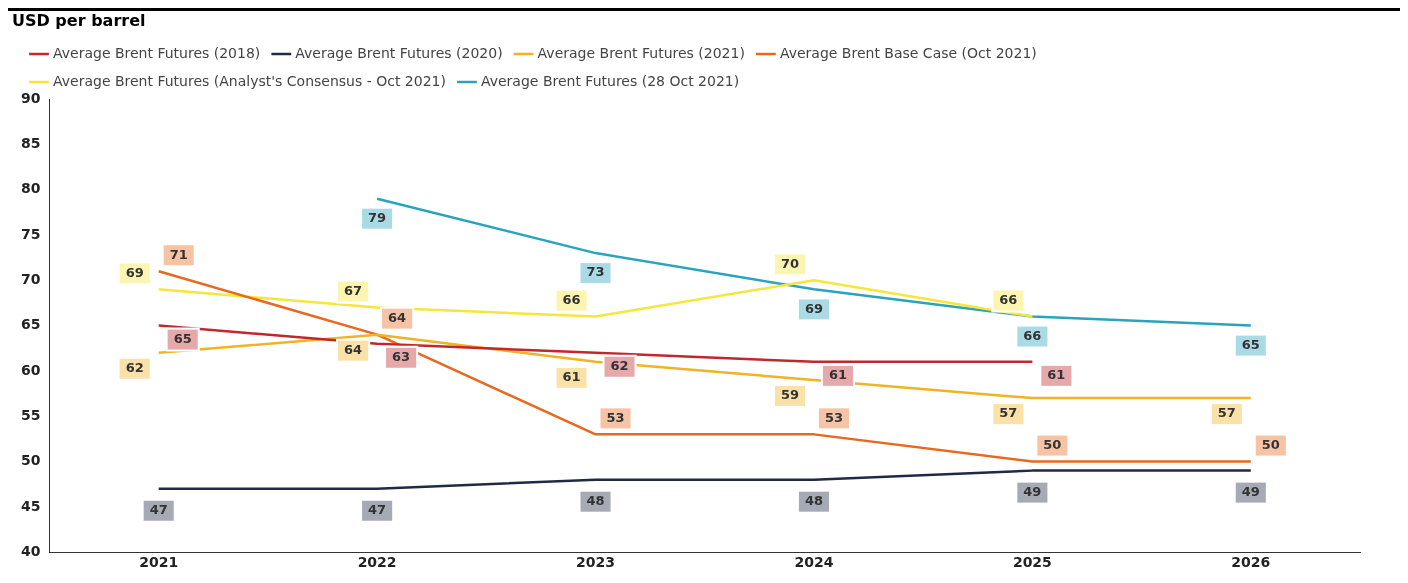  Describe the element at coordinates (31, 233) in the screenshot. I see `y-tick-label: 75` at that location.